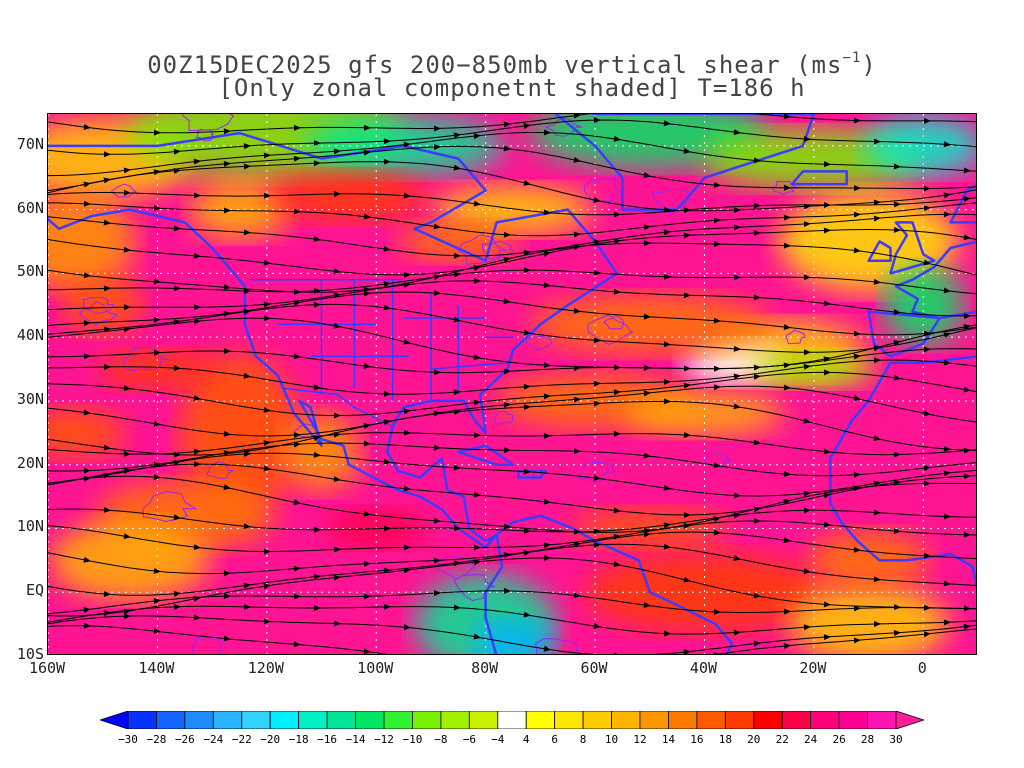 Image resolution: width=1024 pixels, height=768 pixels. What do you see at coordinates (909, 720) in the screenshot?
I see `colorbar-max-arrow` at bounding box center [909, 720].